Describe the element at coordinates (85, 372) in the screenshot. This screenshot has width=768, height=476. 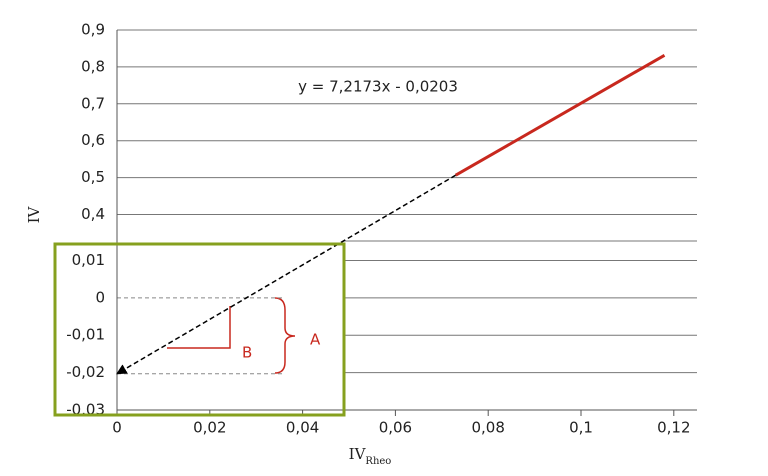
I see `y-tick-label: -0,02` at that location.